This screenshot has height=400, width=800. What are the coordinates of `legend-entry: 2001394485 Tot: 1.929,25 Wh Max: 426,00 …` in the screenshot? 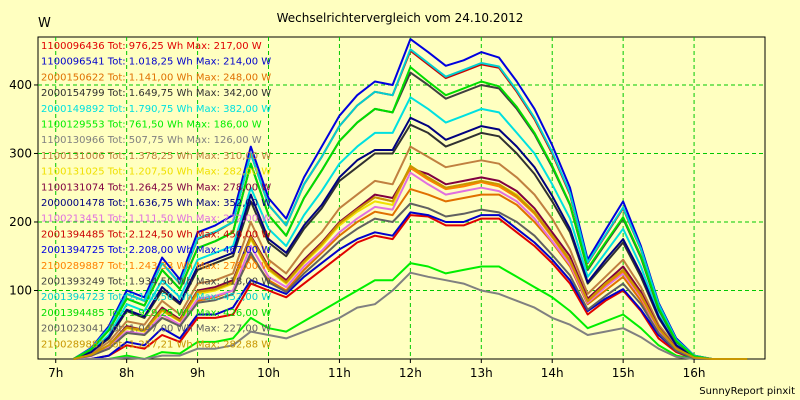 It's located at (156, 313).